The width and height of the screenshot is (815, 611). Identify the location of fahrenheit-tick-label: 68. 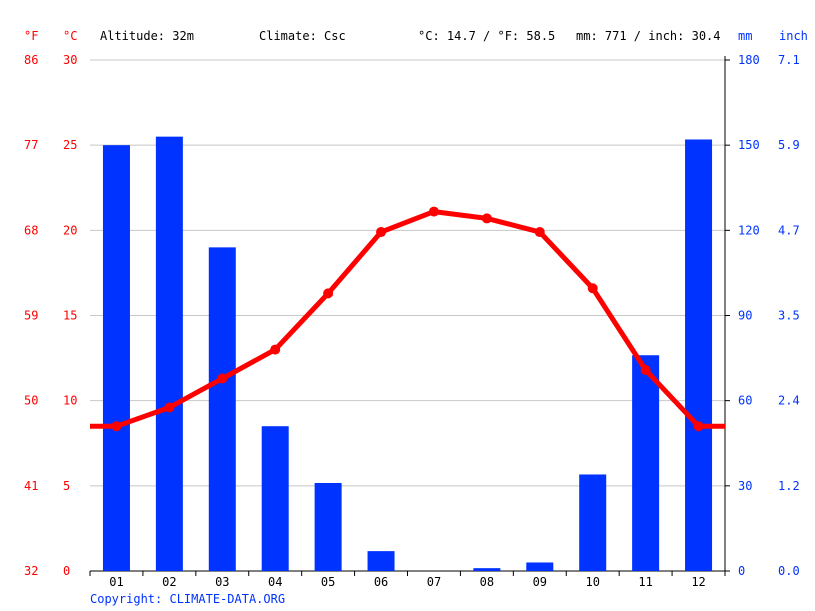
(31, 230).